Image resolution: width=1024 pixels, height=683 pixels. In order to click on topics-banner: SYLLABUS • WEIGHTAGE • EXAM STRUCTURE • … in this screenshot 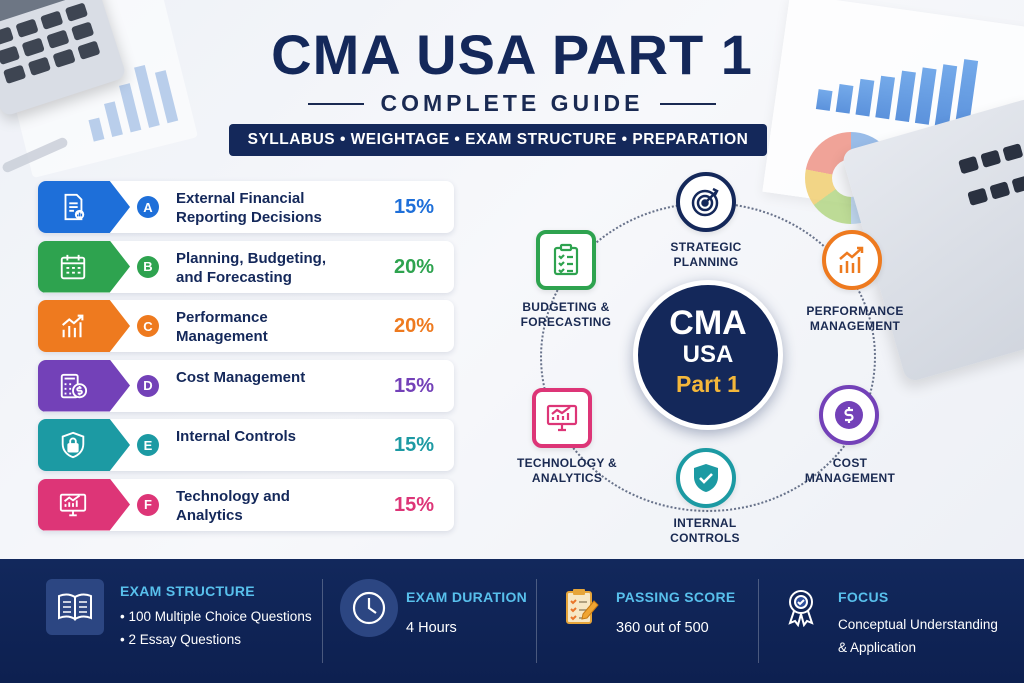, I will do `click(498, 140)`.